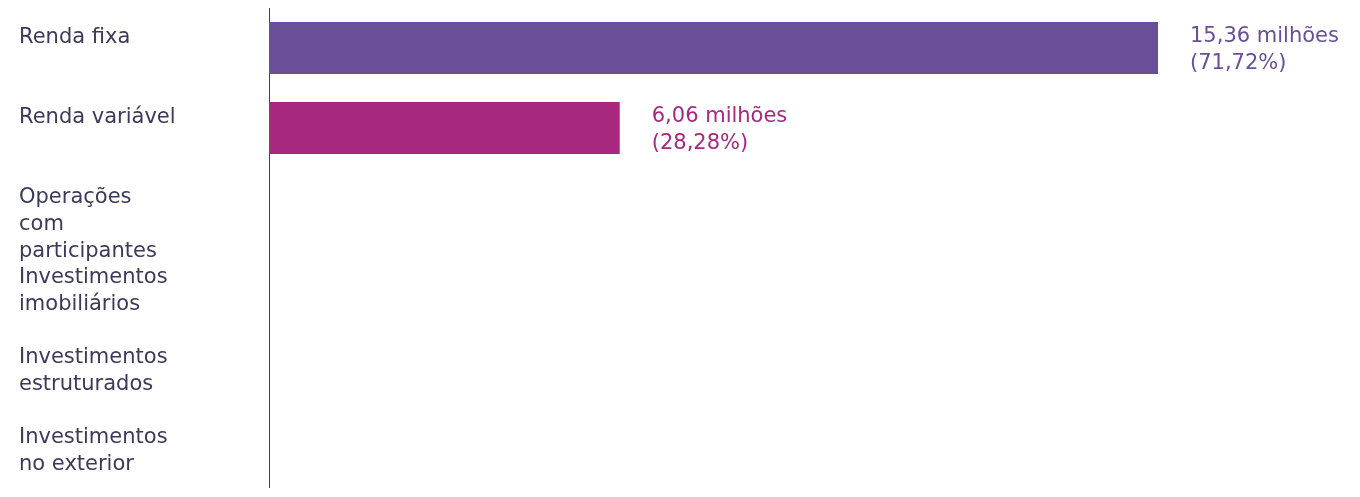  What do you see at coordinates (719, 128) in the screenshot?
I see `data-label: 6,06 milhões (28,28%)` at bounding box center [719, 128].